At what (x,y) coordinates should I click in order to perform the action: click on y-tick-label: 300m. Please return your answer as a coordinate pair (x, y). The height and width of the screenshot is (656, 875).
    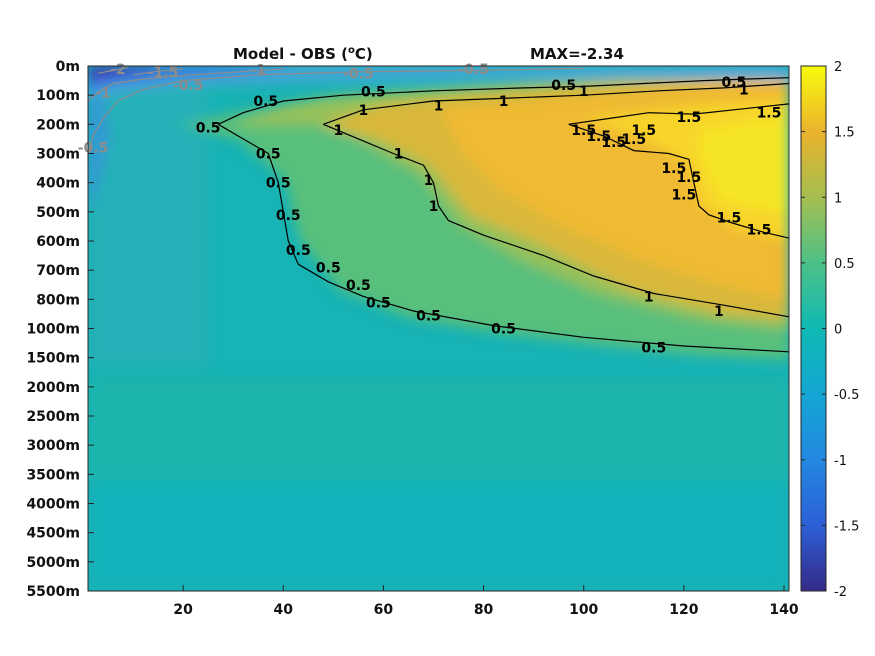
    Looking at the image, I should click on (58, 155).